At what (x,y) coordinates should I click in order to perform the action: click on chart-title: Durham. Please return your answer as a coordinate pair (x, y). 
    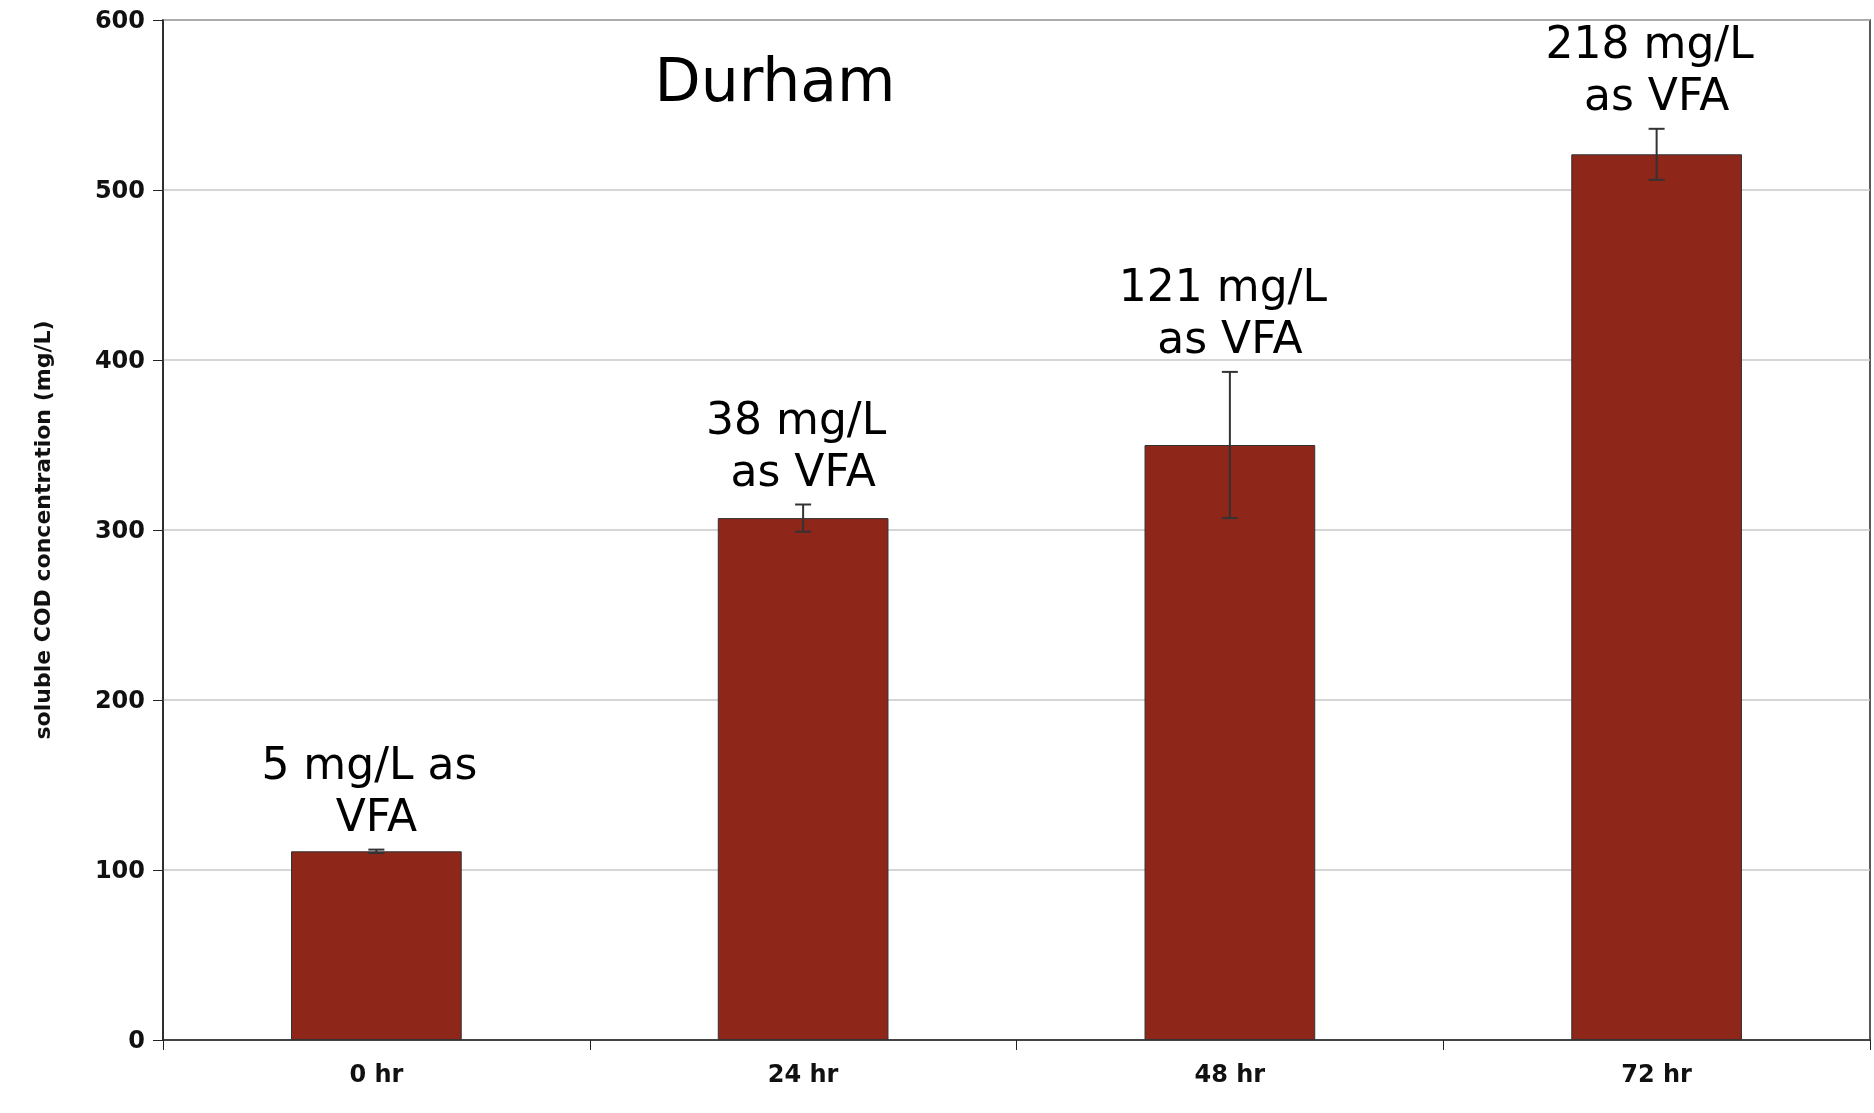
    Looking at the image, I should click on (775, 80).